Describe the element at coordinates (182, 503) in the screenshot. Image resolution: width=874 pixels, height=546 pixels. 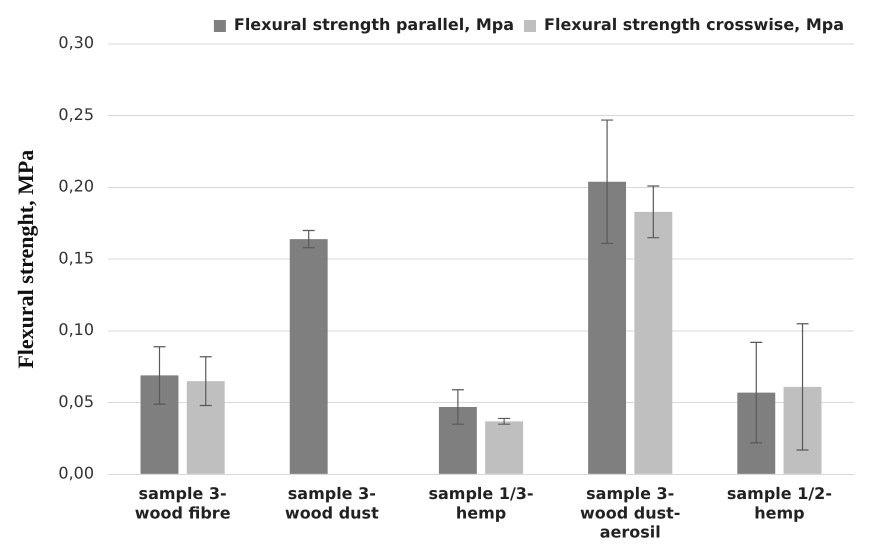
I see `x-tick-label: sample 3-wood fibre` at that location.